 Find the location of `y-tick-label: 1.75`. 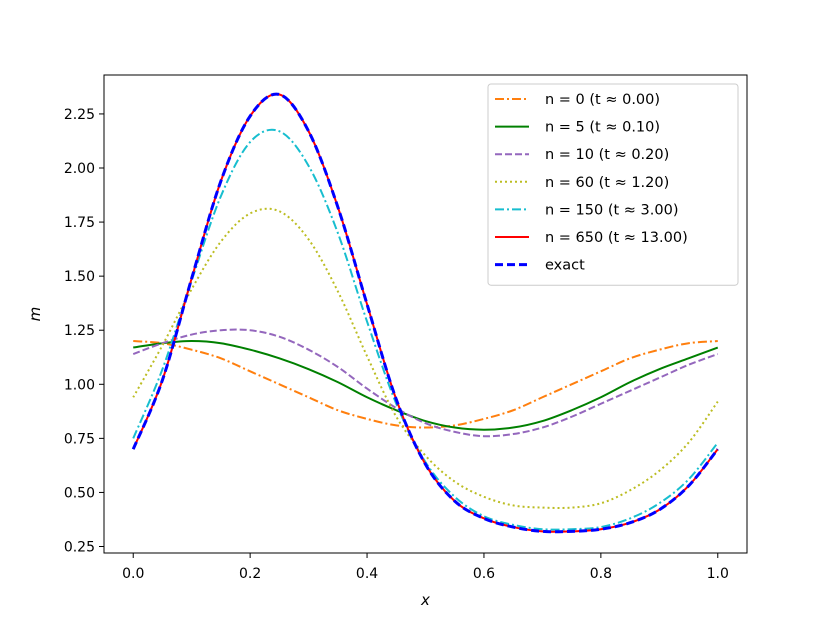

y-tick-label: 1.75 is located at coordinates (79, 223).